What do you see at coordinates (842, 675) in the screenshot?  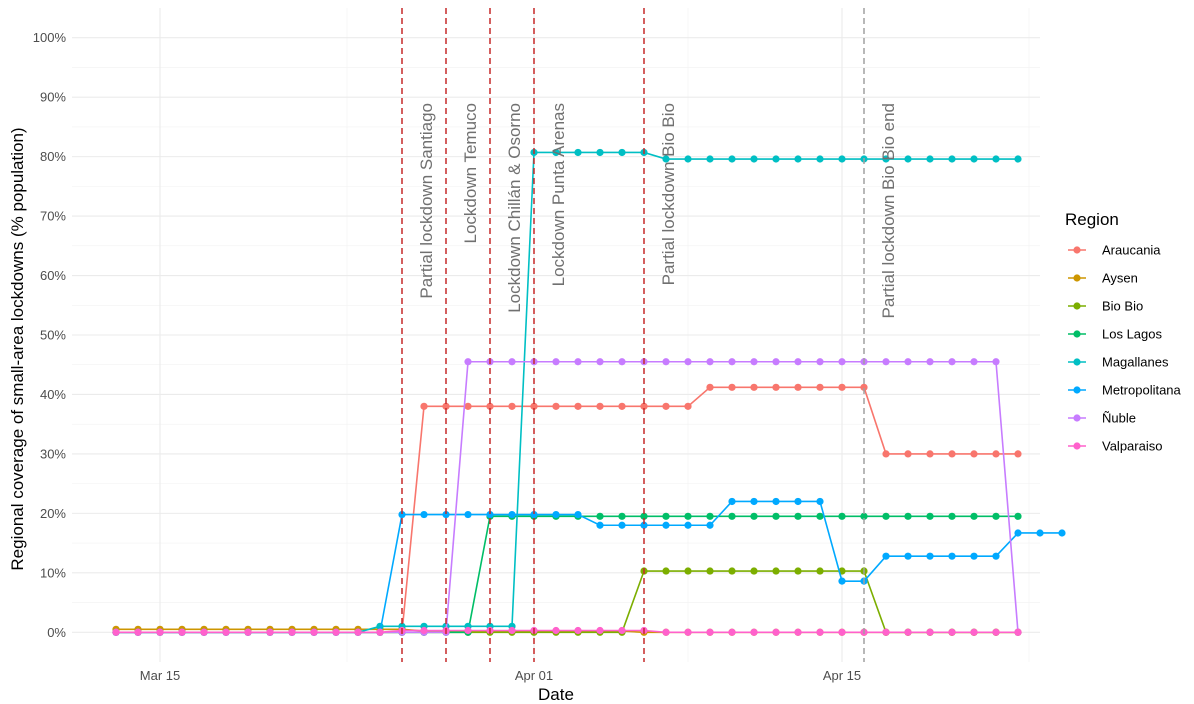 I see `x-tick-label: Apr 15` at bounding box center [842, 675].